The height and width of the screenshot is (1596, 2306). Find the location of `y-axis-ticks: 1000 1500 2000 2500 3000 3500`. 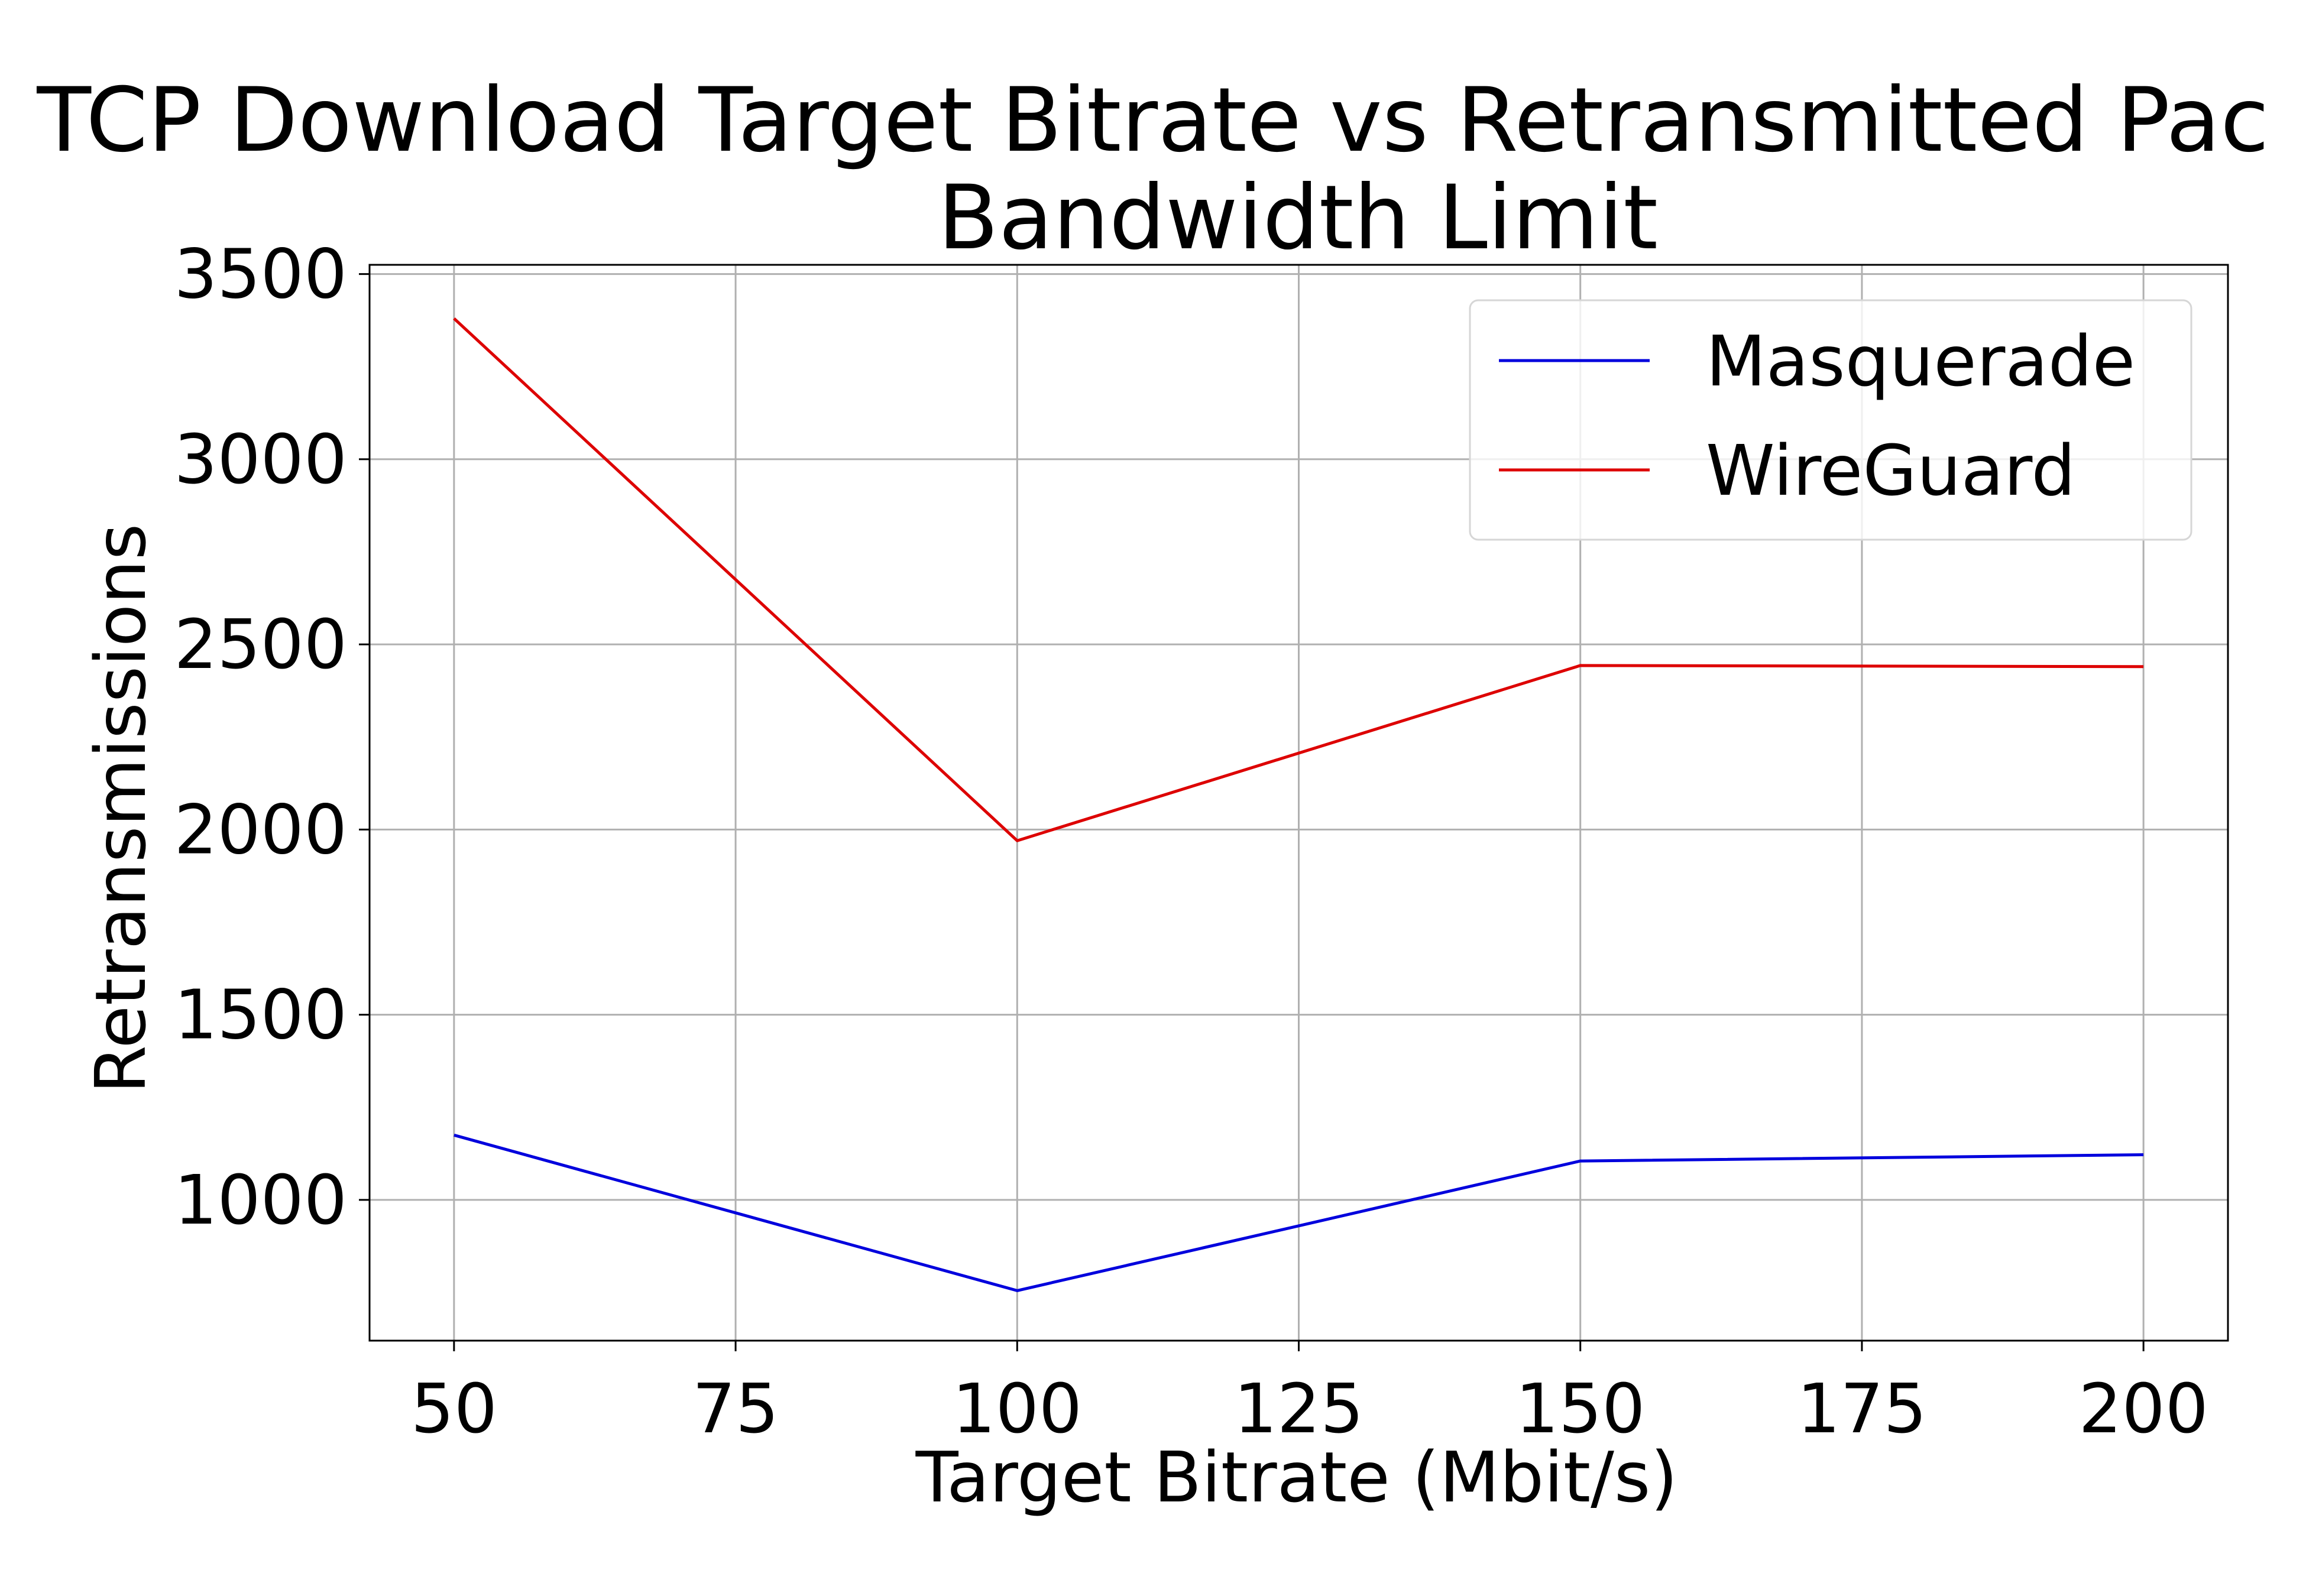

y-axis-ticks: 1000 1500 2000 2500 3000 3500 is located at coordinates (272, 737).